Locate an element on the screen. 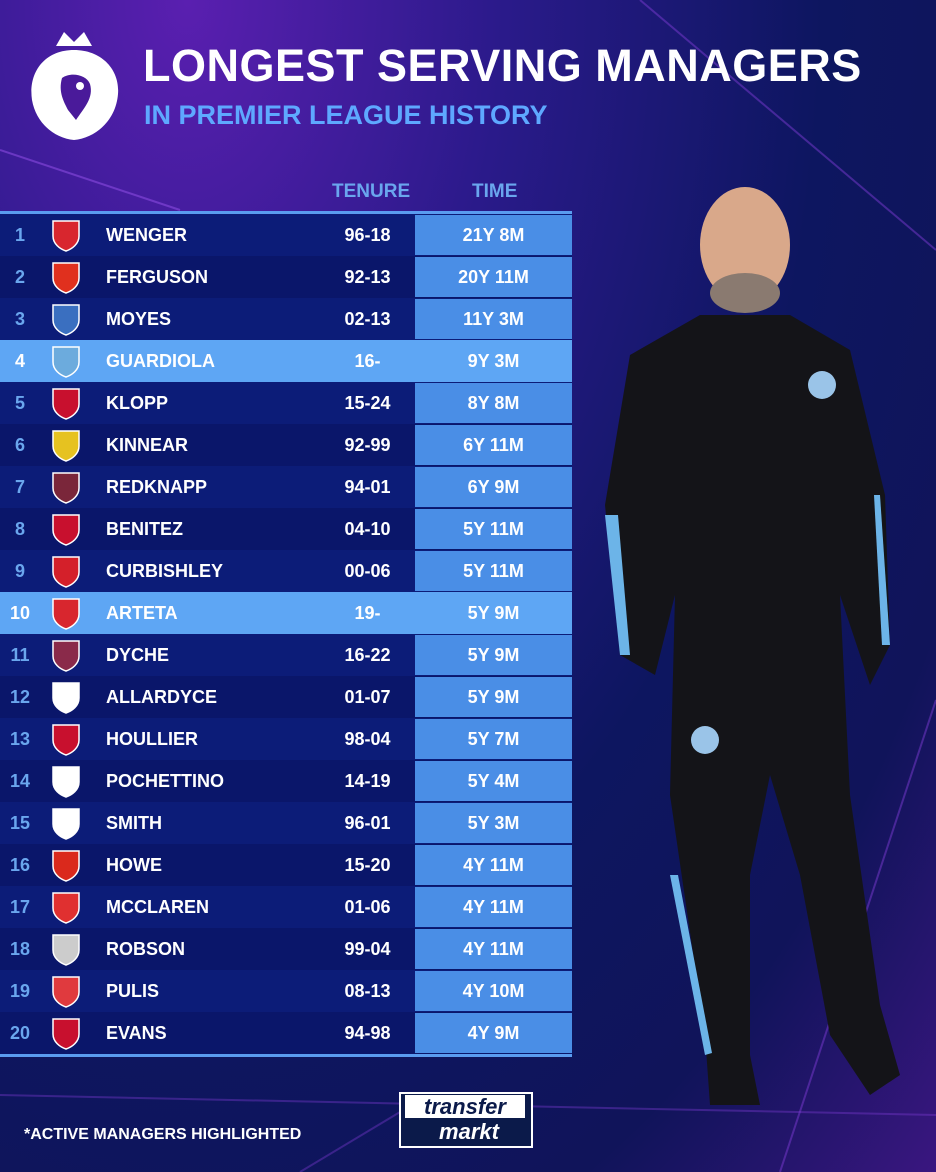 The height and width of the screenshot is (1172, 936). tenure: 02-13 is located at coordinates (367, 318).